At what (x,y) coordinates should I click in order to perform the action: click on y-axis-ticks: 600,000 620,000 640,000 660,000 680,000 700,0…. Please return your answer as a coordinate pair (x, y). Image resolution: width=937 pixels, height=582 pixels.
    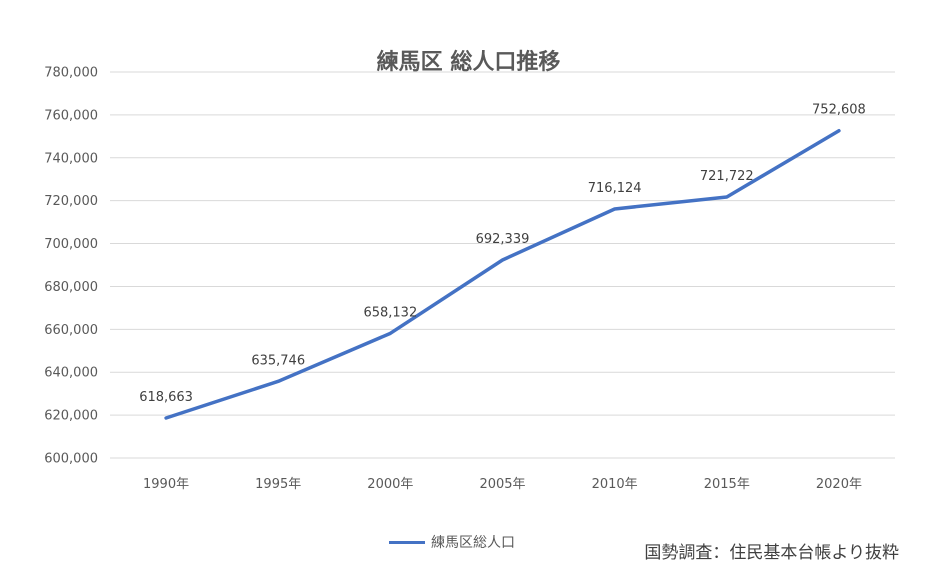
    Looking at the image, I should click on (71, 266).